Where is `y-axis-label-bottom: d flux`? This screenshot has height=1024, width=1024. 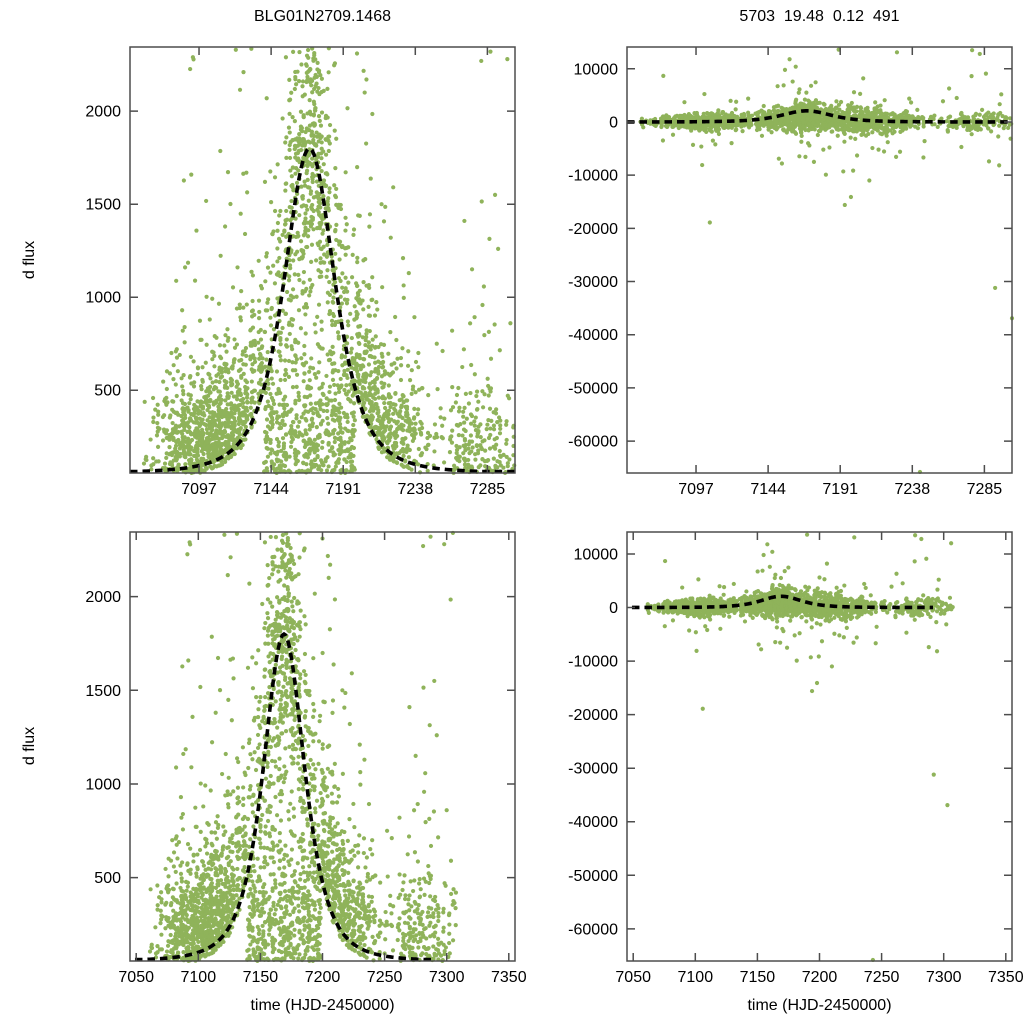 y-axis-label-bottom: d flux is located at coordinates (29, 746).